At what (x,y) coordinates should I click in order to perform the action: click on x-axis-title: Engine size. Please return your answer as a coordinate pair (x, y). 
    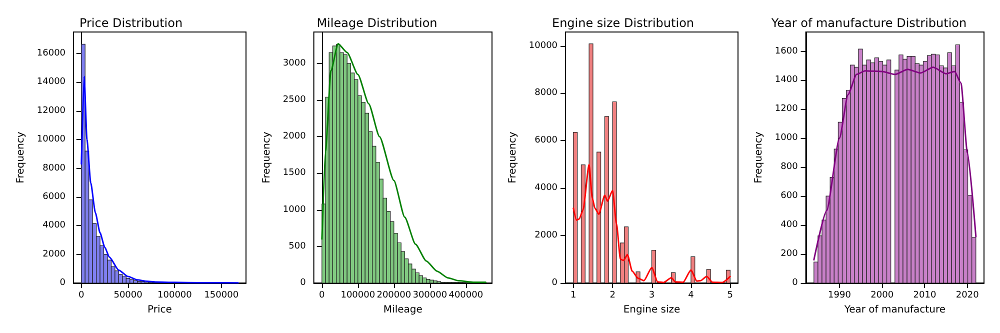
    Looking at the image, I should click on (651, 310).